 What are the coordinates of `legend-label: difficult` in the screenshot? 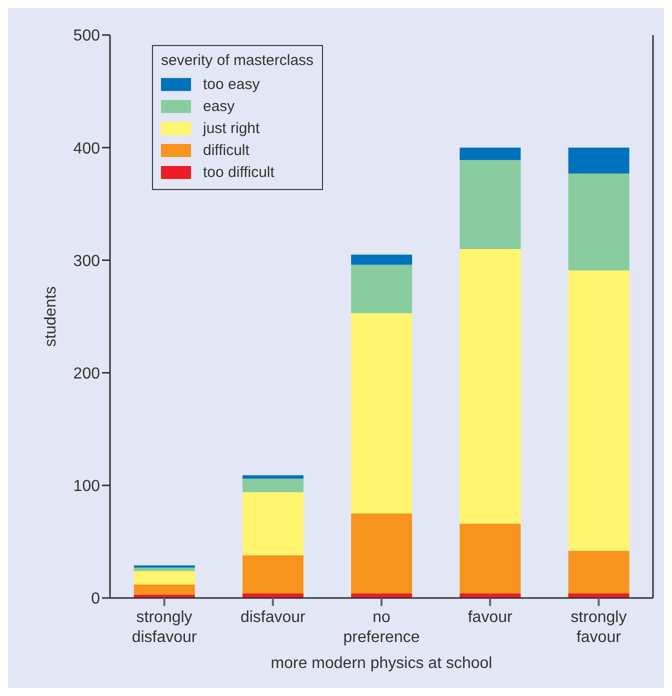 It's located at (226, 150).